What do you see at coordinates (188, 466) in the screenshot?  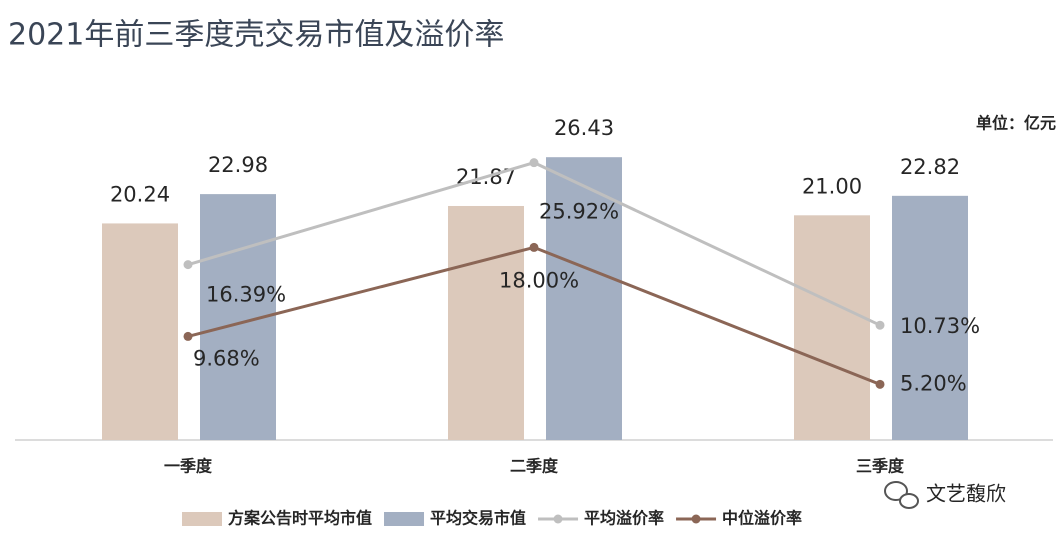 I see `x-tick-label: 一季度` at bounding box center [188, 466].